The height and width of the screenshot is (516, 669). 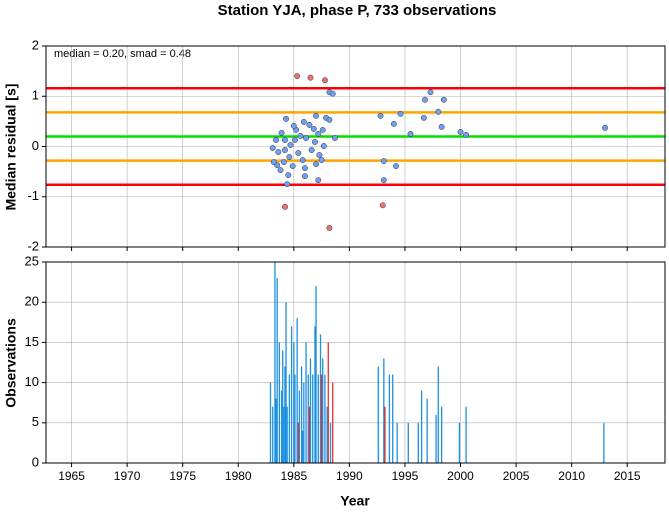 I want to click on chart-title: Station YJA, phase P, 733 observations, so click(x=357, y=10).